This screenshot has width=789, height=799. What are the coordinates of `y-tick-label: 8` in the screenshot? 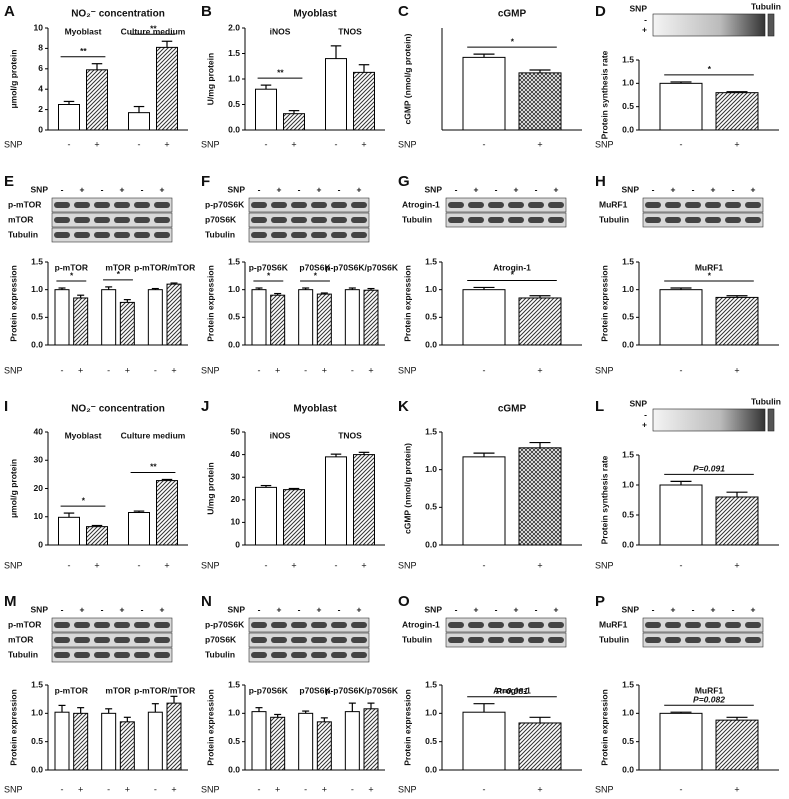 It's located at (40, 48).